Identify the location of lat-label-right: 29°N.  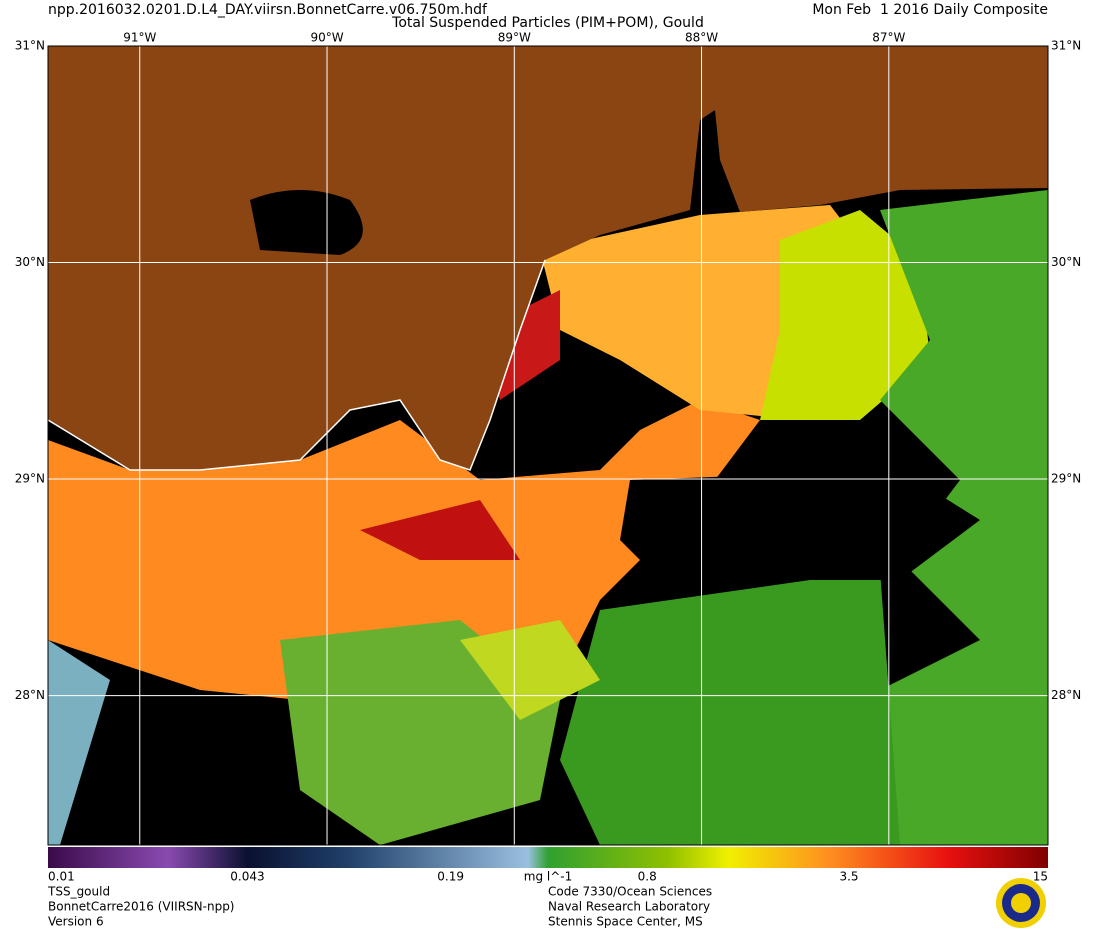
(1066, 479).